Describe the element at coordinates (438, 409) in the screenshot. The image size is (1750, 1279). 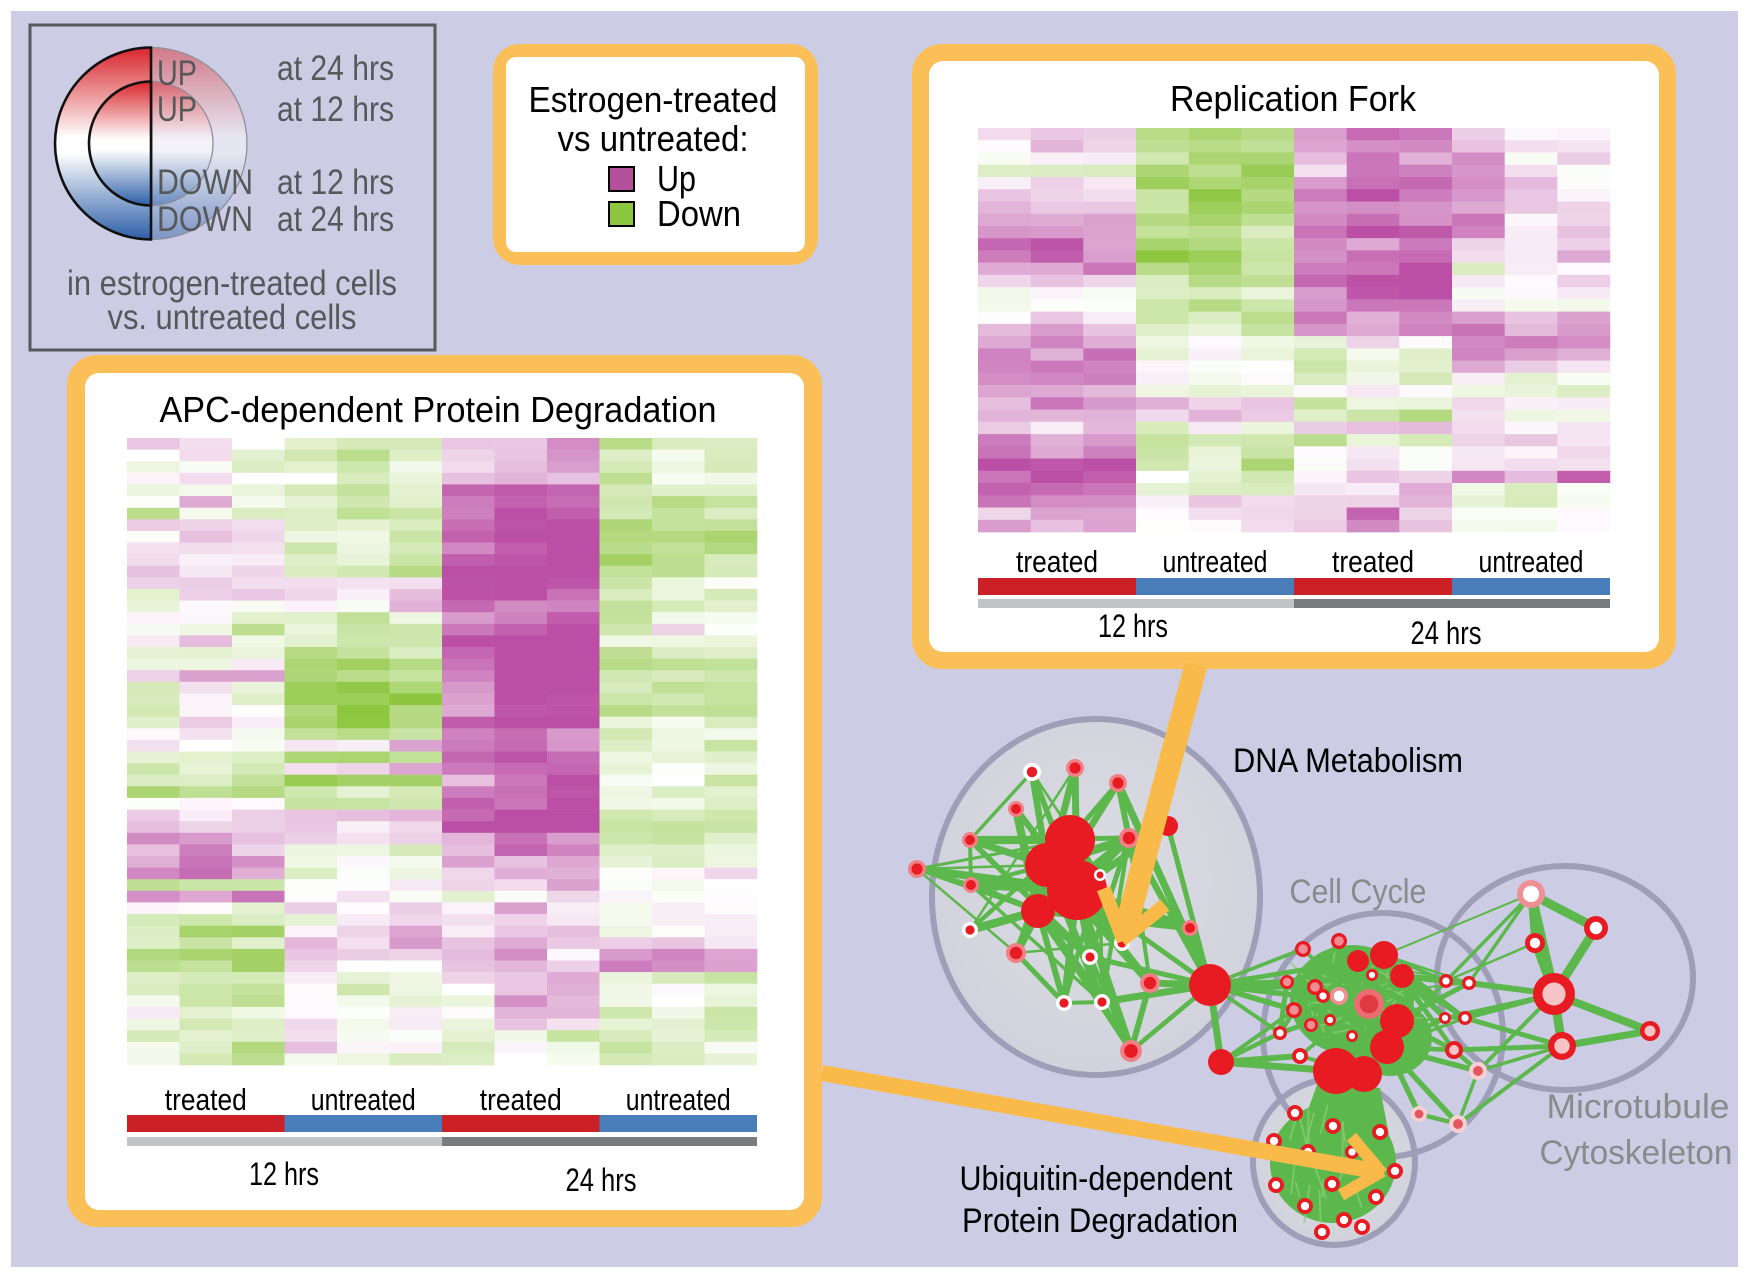
I see `svg-text:APC-dependent Protein Degradat: APC-dependent Protein Degradation` at that location.